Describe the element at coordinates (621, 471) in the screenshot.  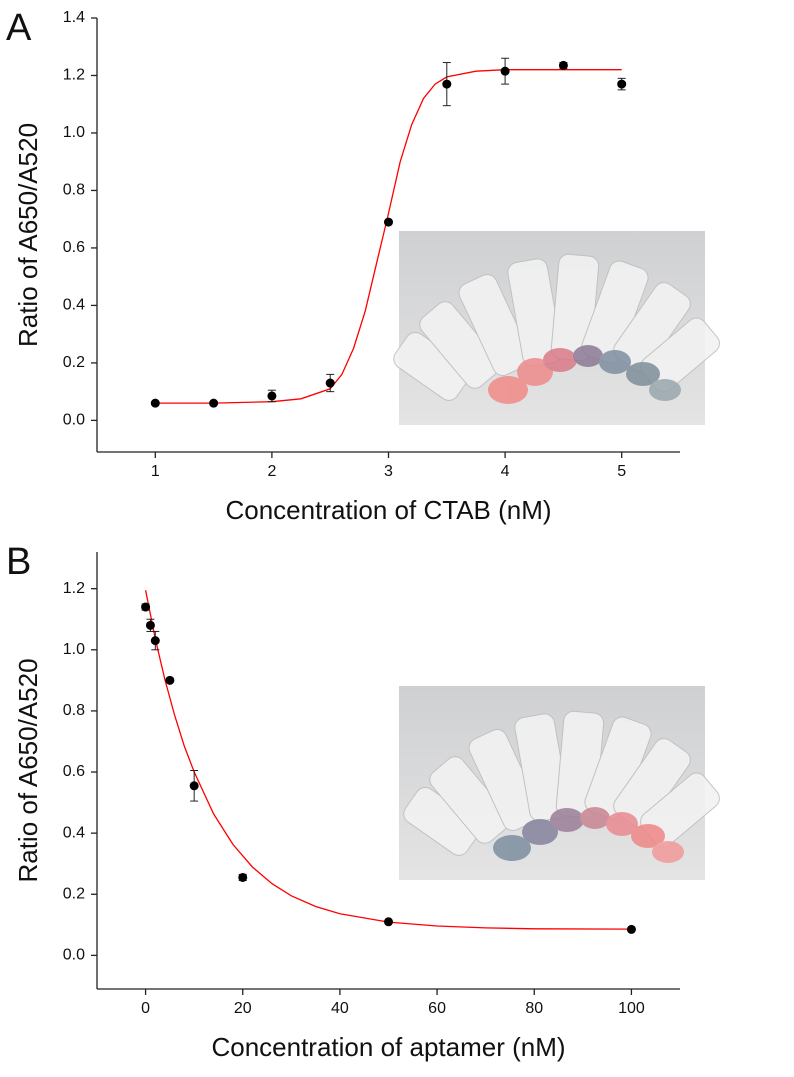
I see `x-tick-label: 5` at that location.